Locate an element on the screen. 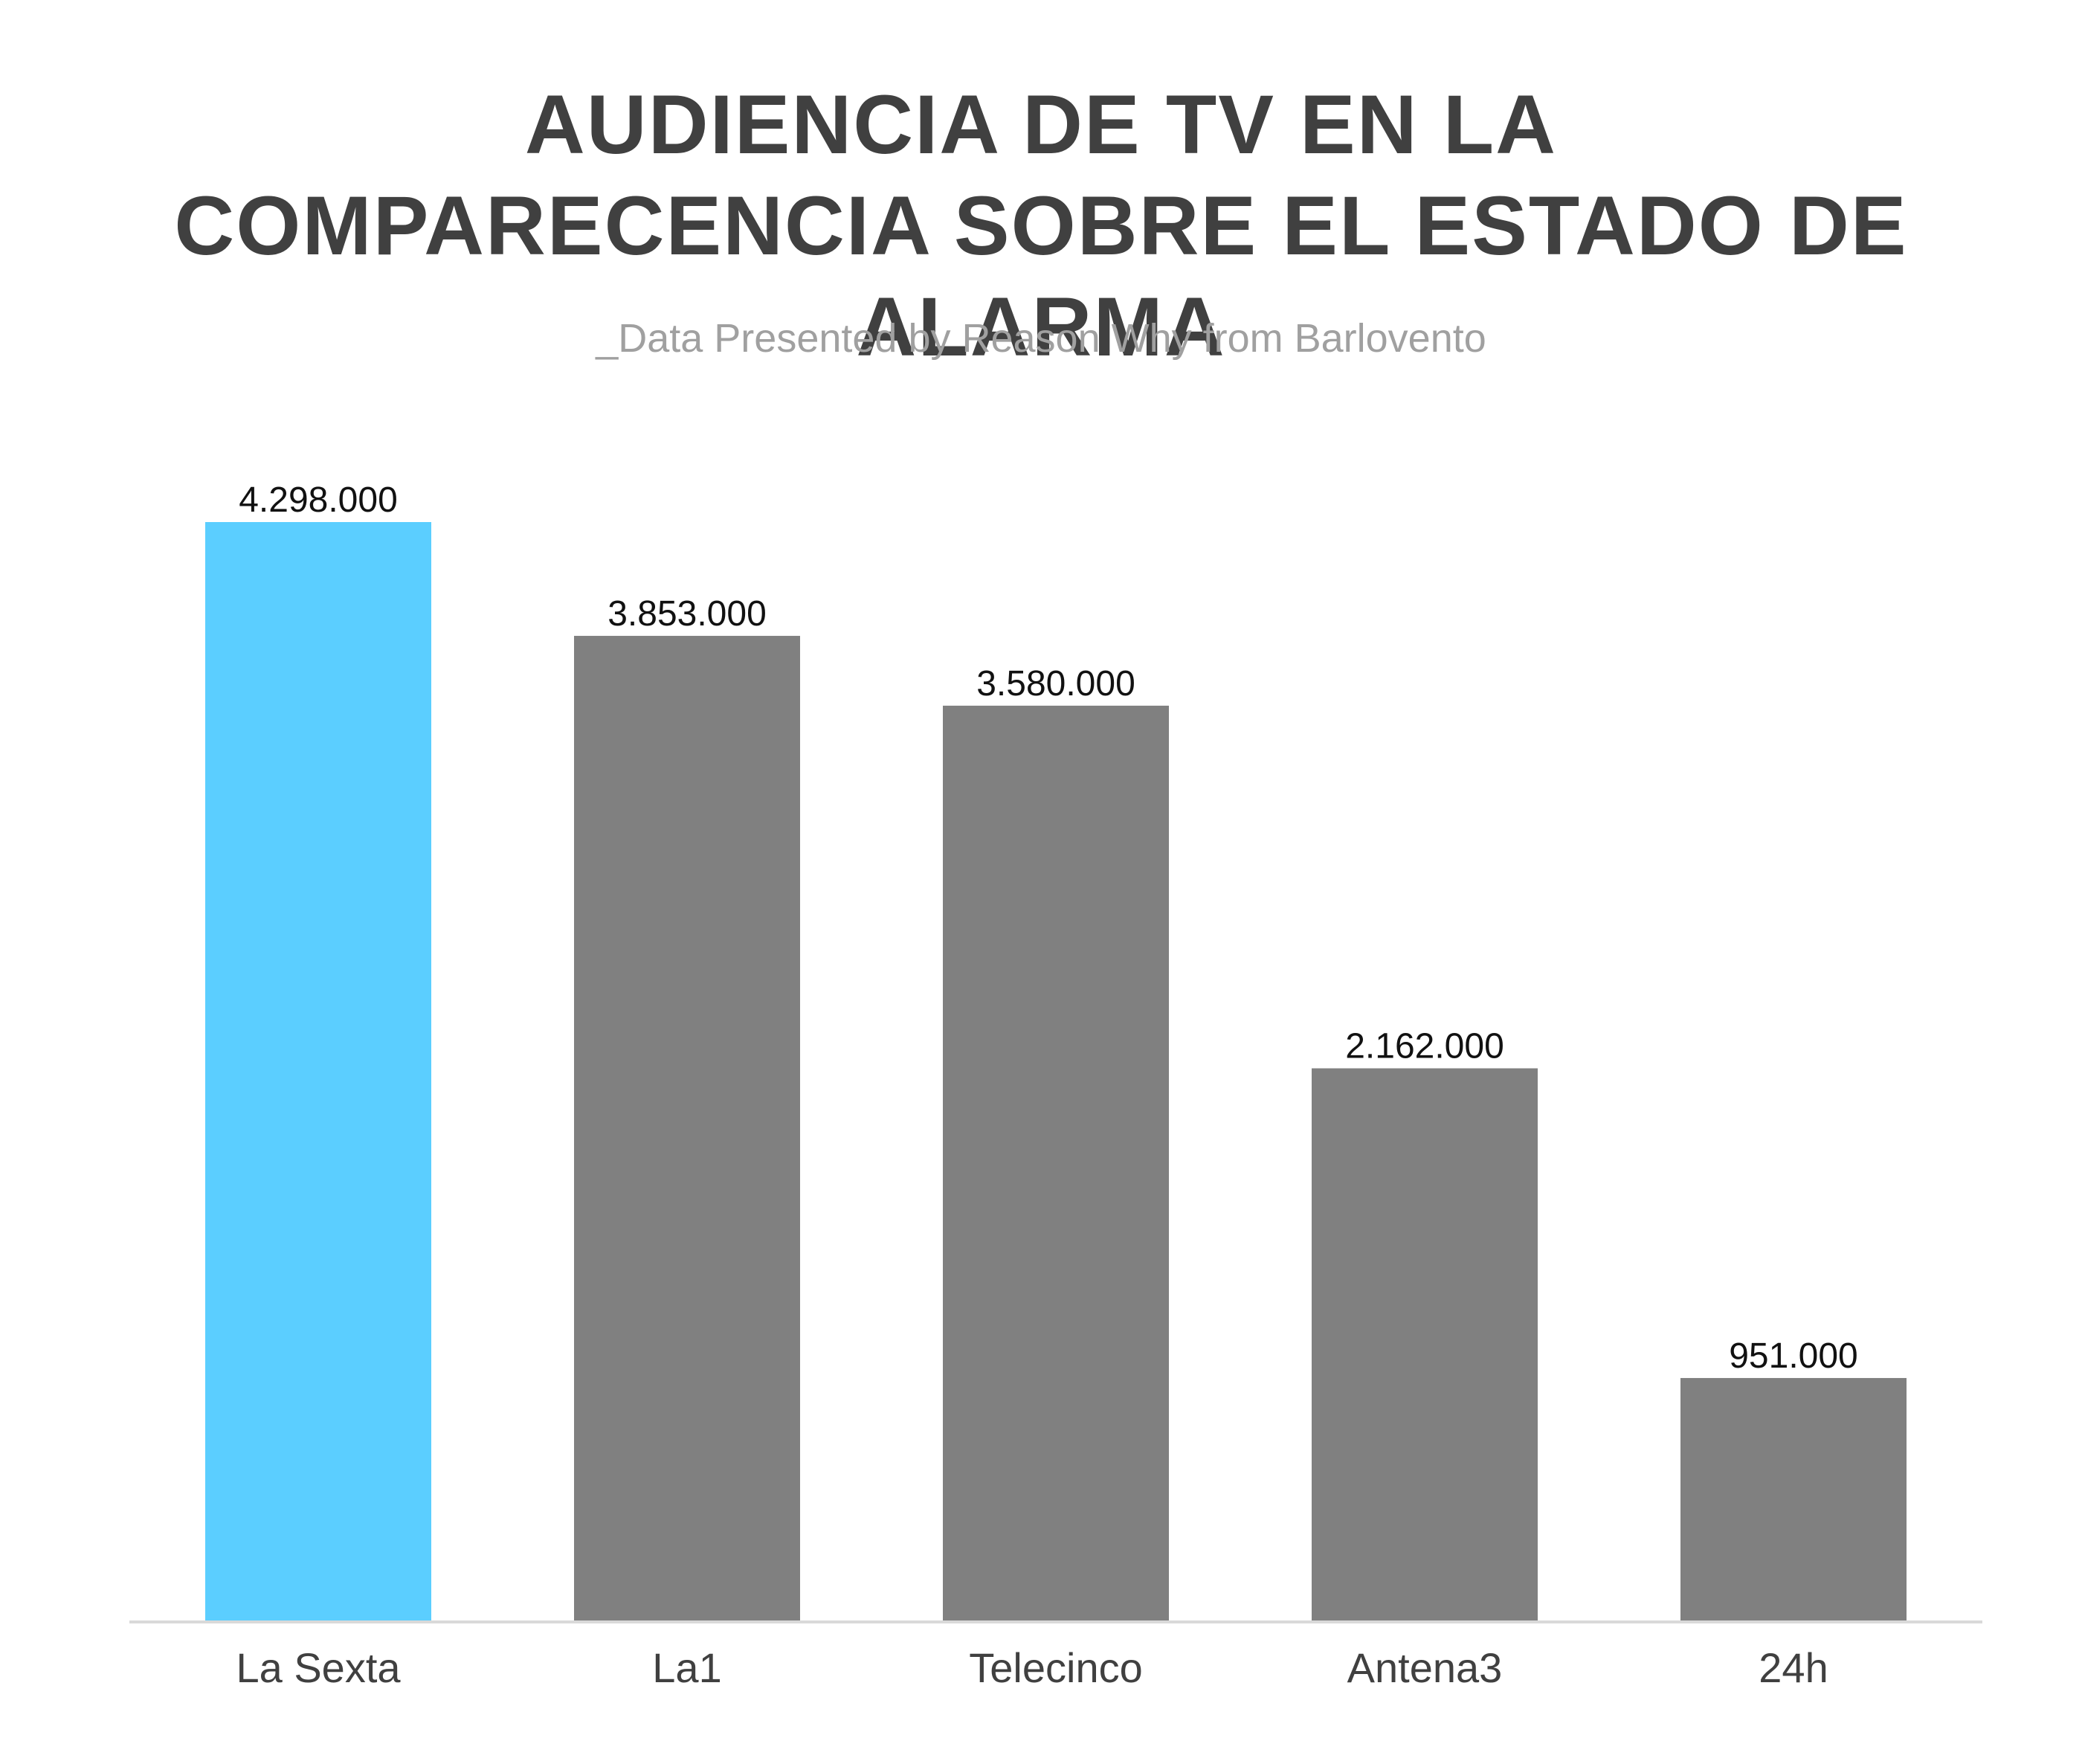 The width and height of the screenshot is (2082, 1764). value-label-telecinco: 3.580.000 is located at coordinates (1055, 684).